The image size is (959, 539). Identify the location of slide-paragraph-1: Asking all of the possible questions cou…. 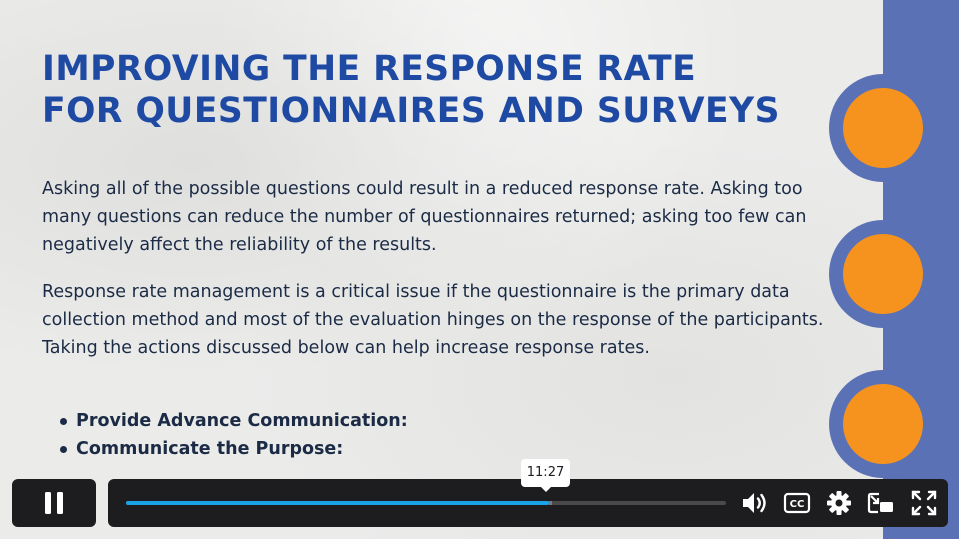
(424, 217).